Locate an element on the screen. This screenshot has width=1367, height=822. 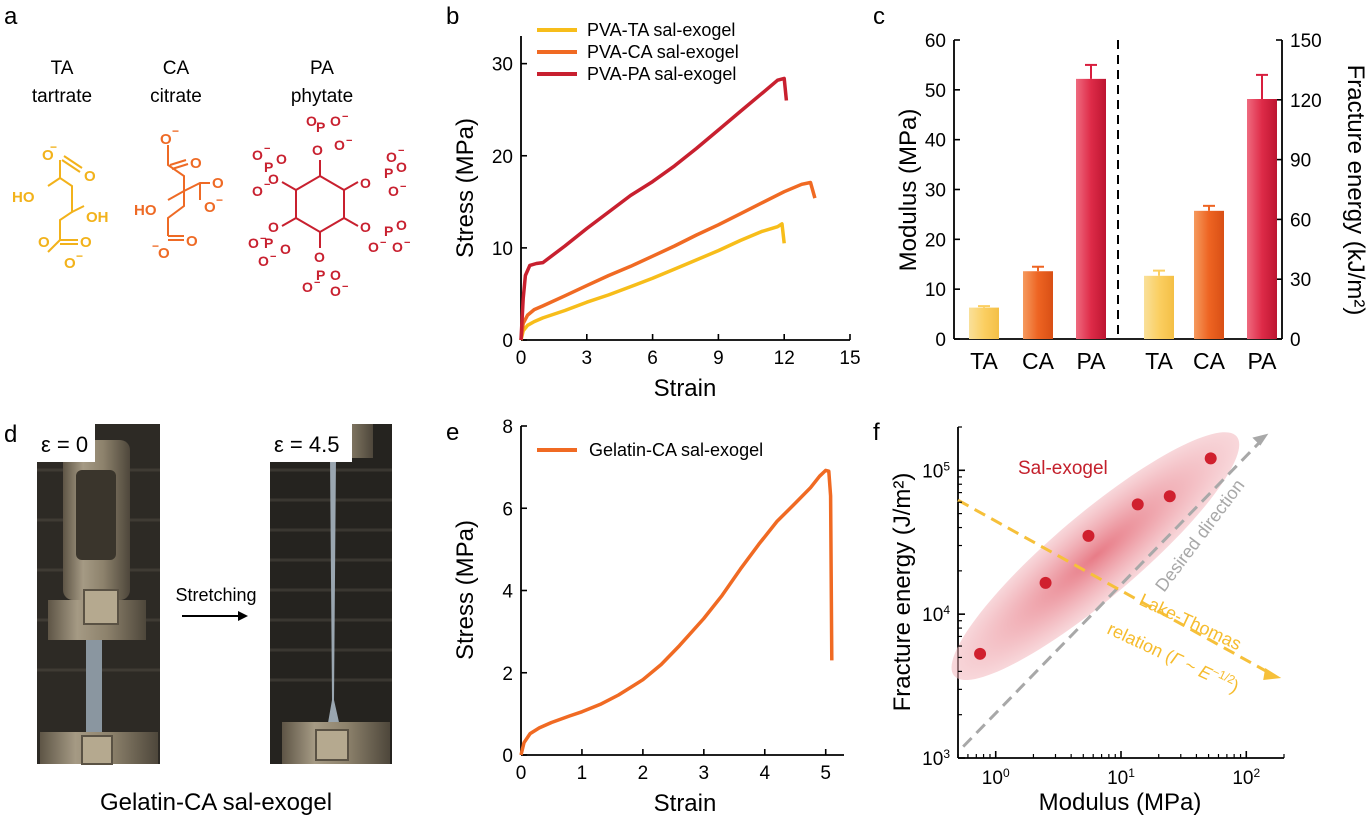
e-x-tick-label: 4 is located at coordinates (764, 773).